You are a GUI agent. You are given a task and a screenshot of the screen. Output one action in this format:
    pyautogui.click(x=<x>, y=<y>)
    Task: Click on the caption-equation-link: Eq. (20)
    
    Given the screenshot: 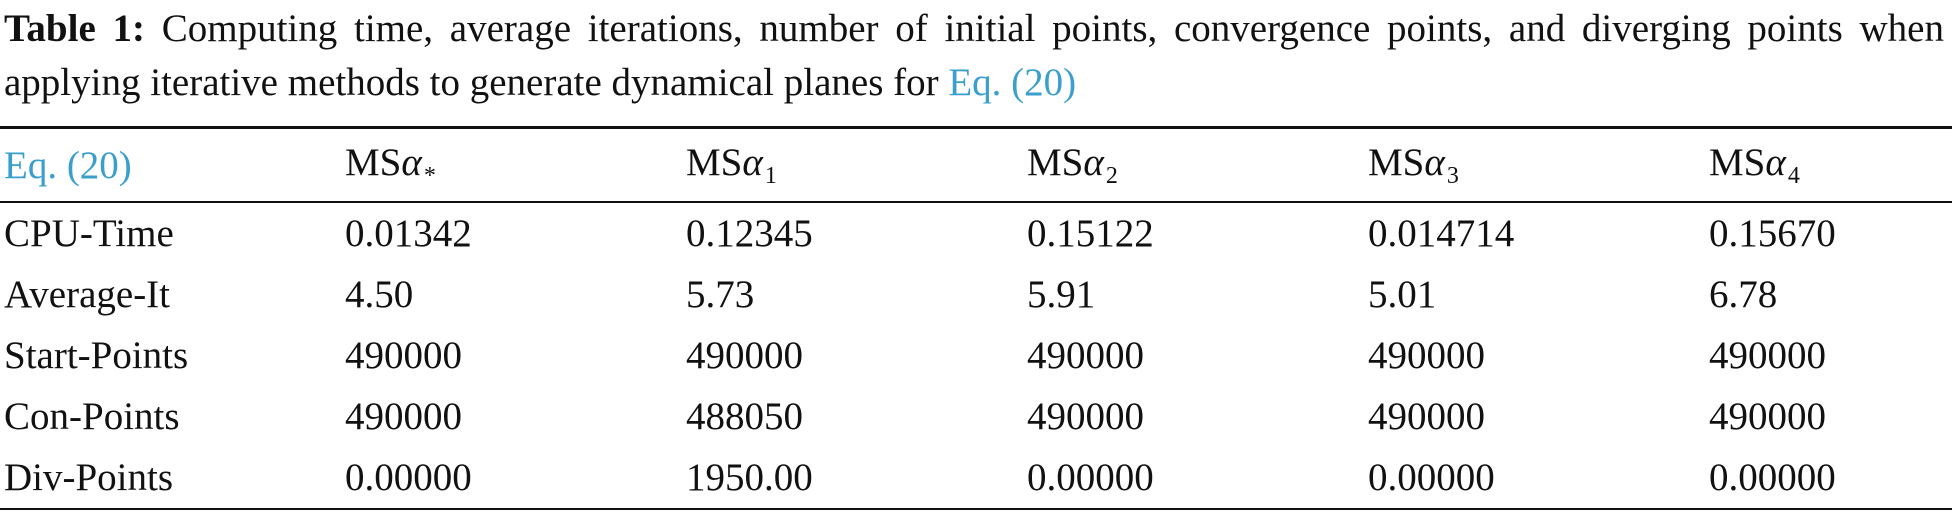 What is the action you would take?
    pyautogui.click(x=1012, y=82)
    